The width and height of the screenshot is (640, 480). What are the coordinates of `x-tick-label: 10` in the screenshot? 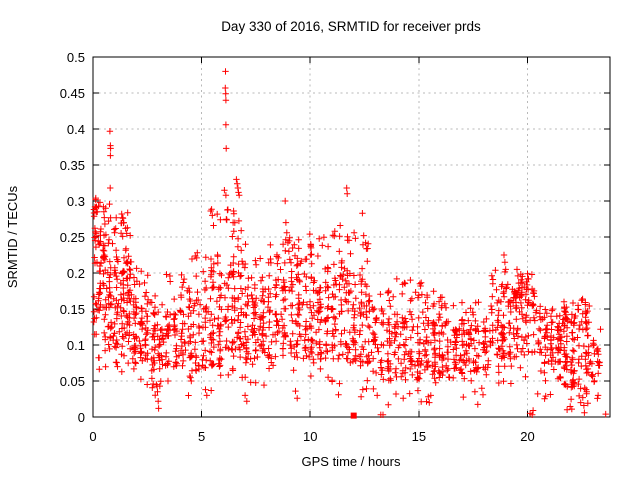 It's located at (310, 436).